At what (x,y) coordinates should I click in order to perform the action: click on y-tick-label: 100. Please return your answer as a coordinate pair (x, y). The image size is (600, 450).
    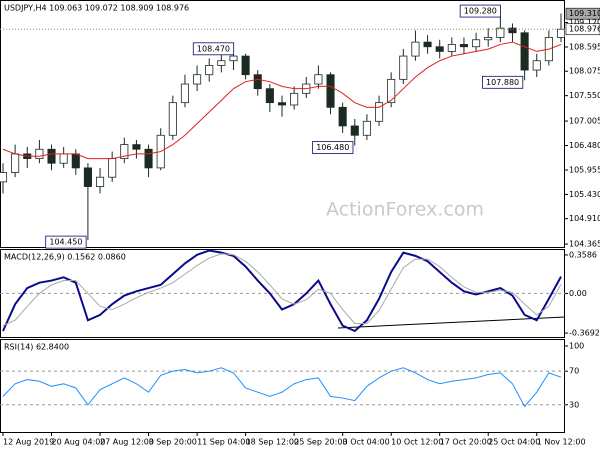
    Looking at the image, I should click on (576, 345).